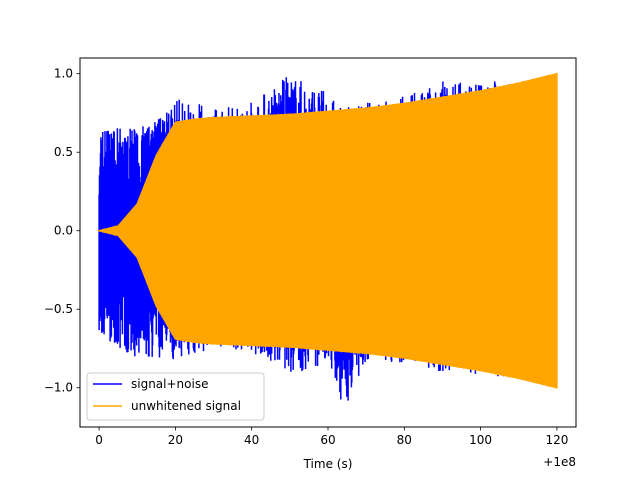 The height and width of the screenshot is (484, 640). What do you see at coordinates (328, 464) in the screenshot?
I see `x-axis-label: Time (s)` at bounding box center [328, 464].